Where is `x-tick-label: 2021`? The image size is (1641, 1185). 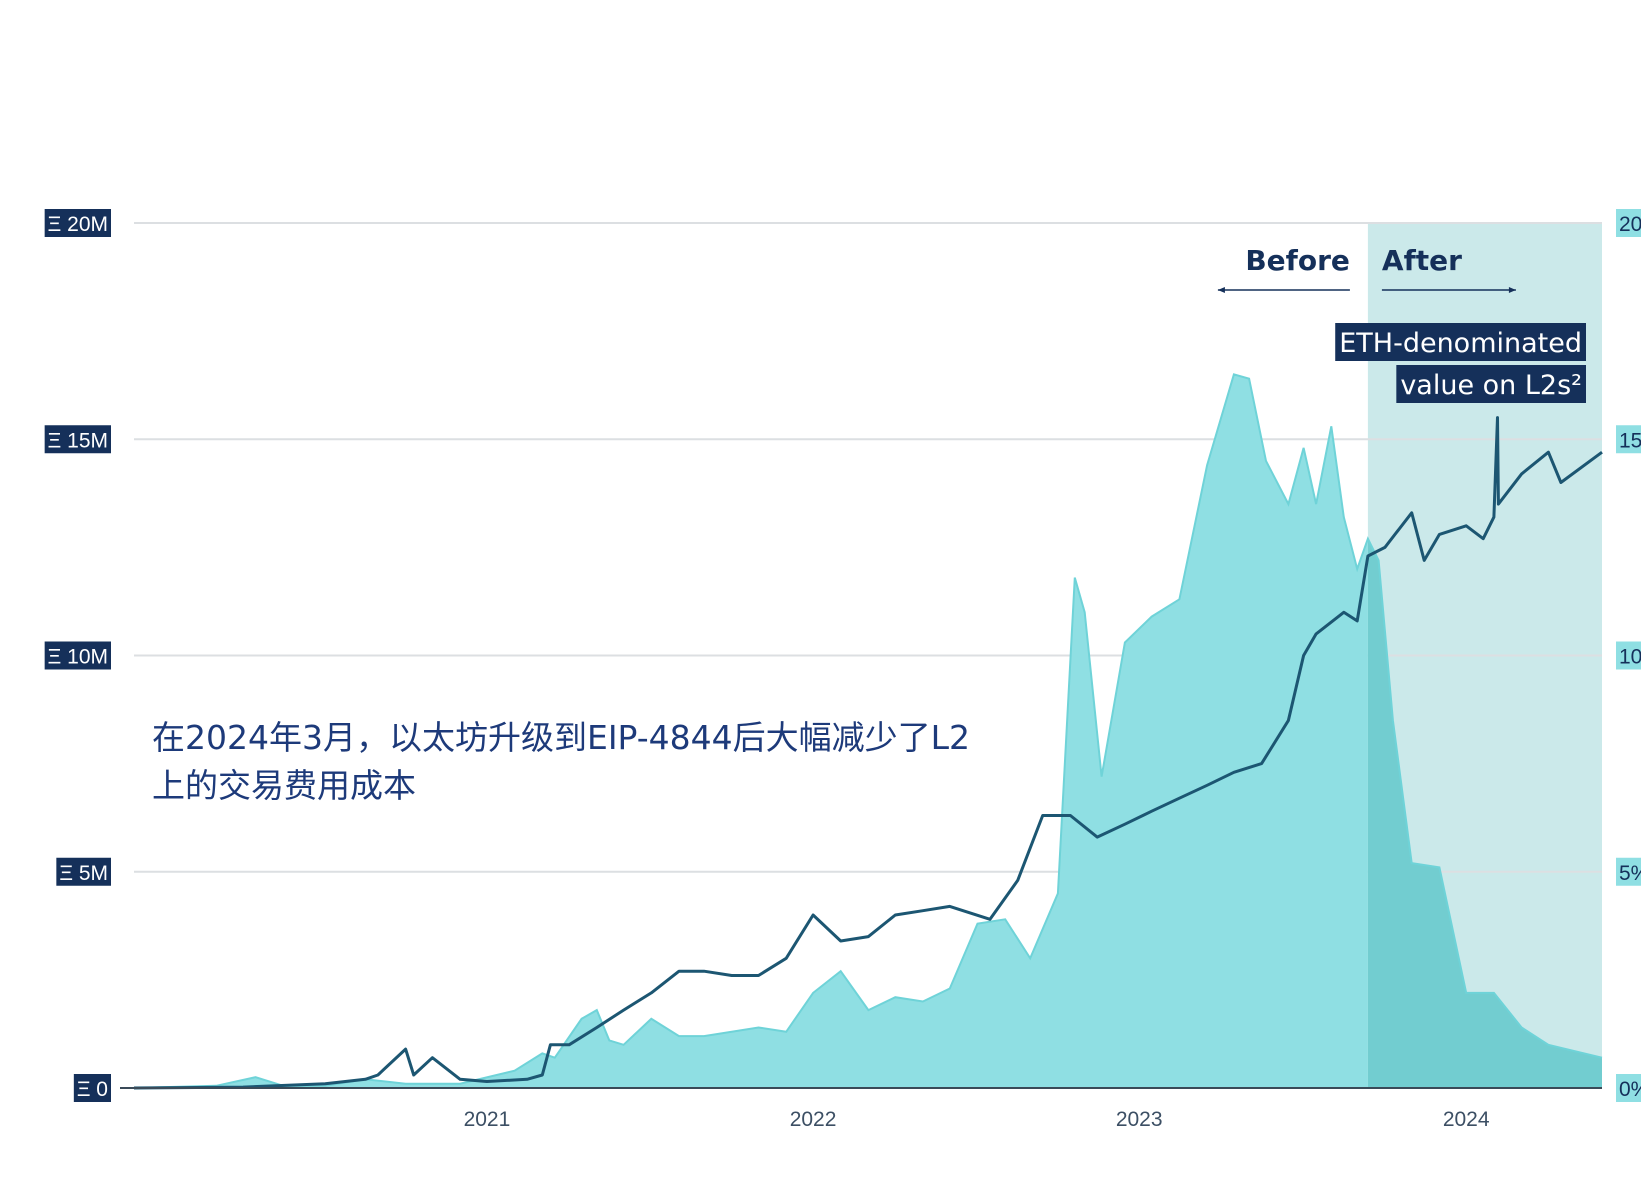 x-tick-label: 2021 is located at coordinates (487, 1119).